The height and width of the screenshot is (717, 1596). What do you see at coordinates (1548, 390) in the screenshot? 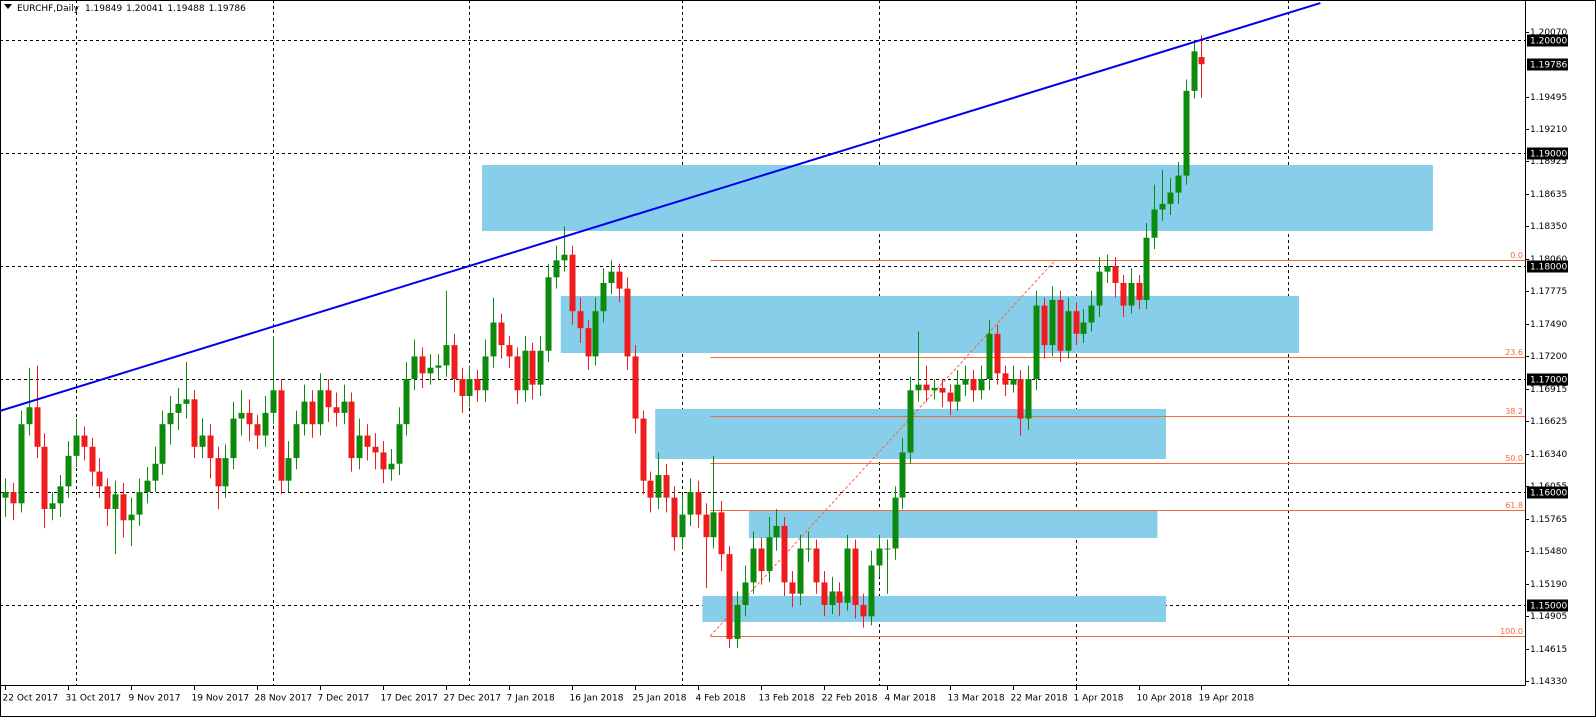
I see `y-tick-label: 1.16915` at bounding box center [1548, 390].